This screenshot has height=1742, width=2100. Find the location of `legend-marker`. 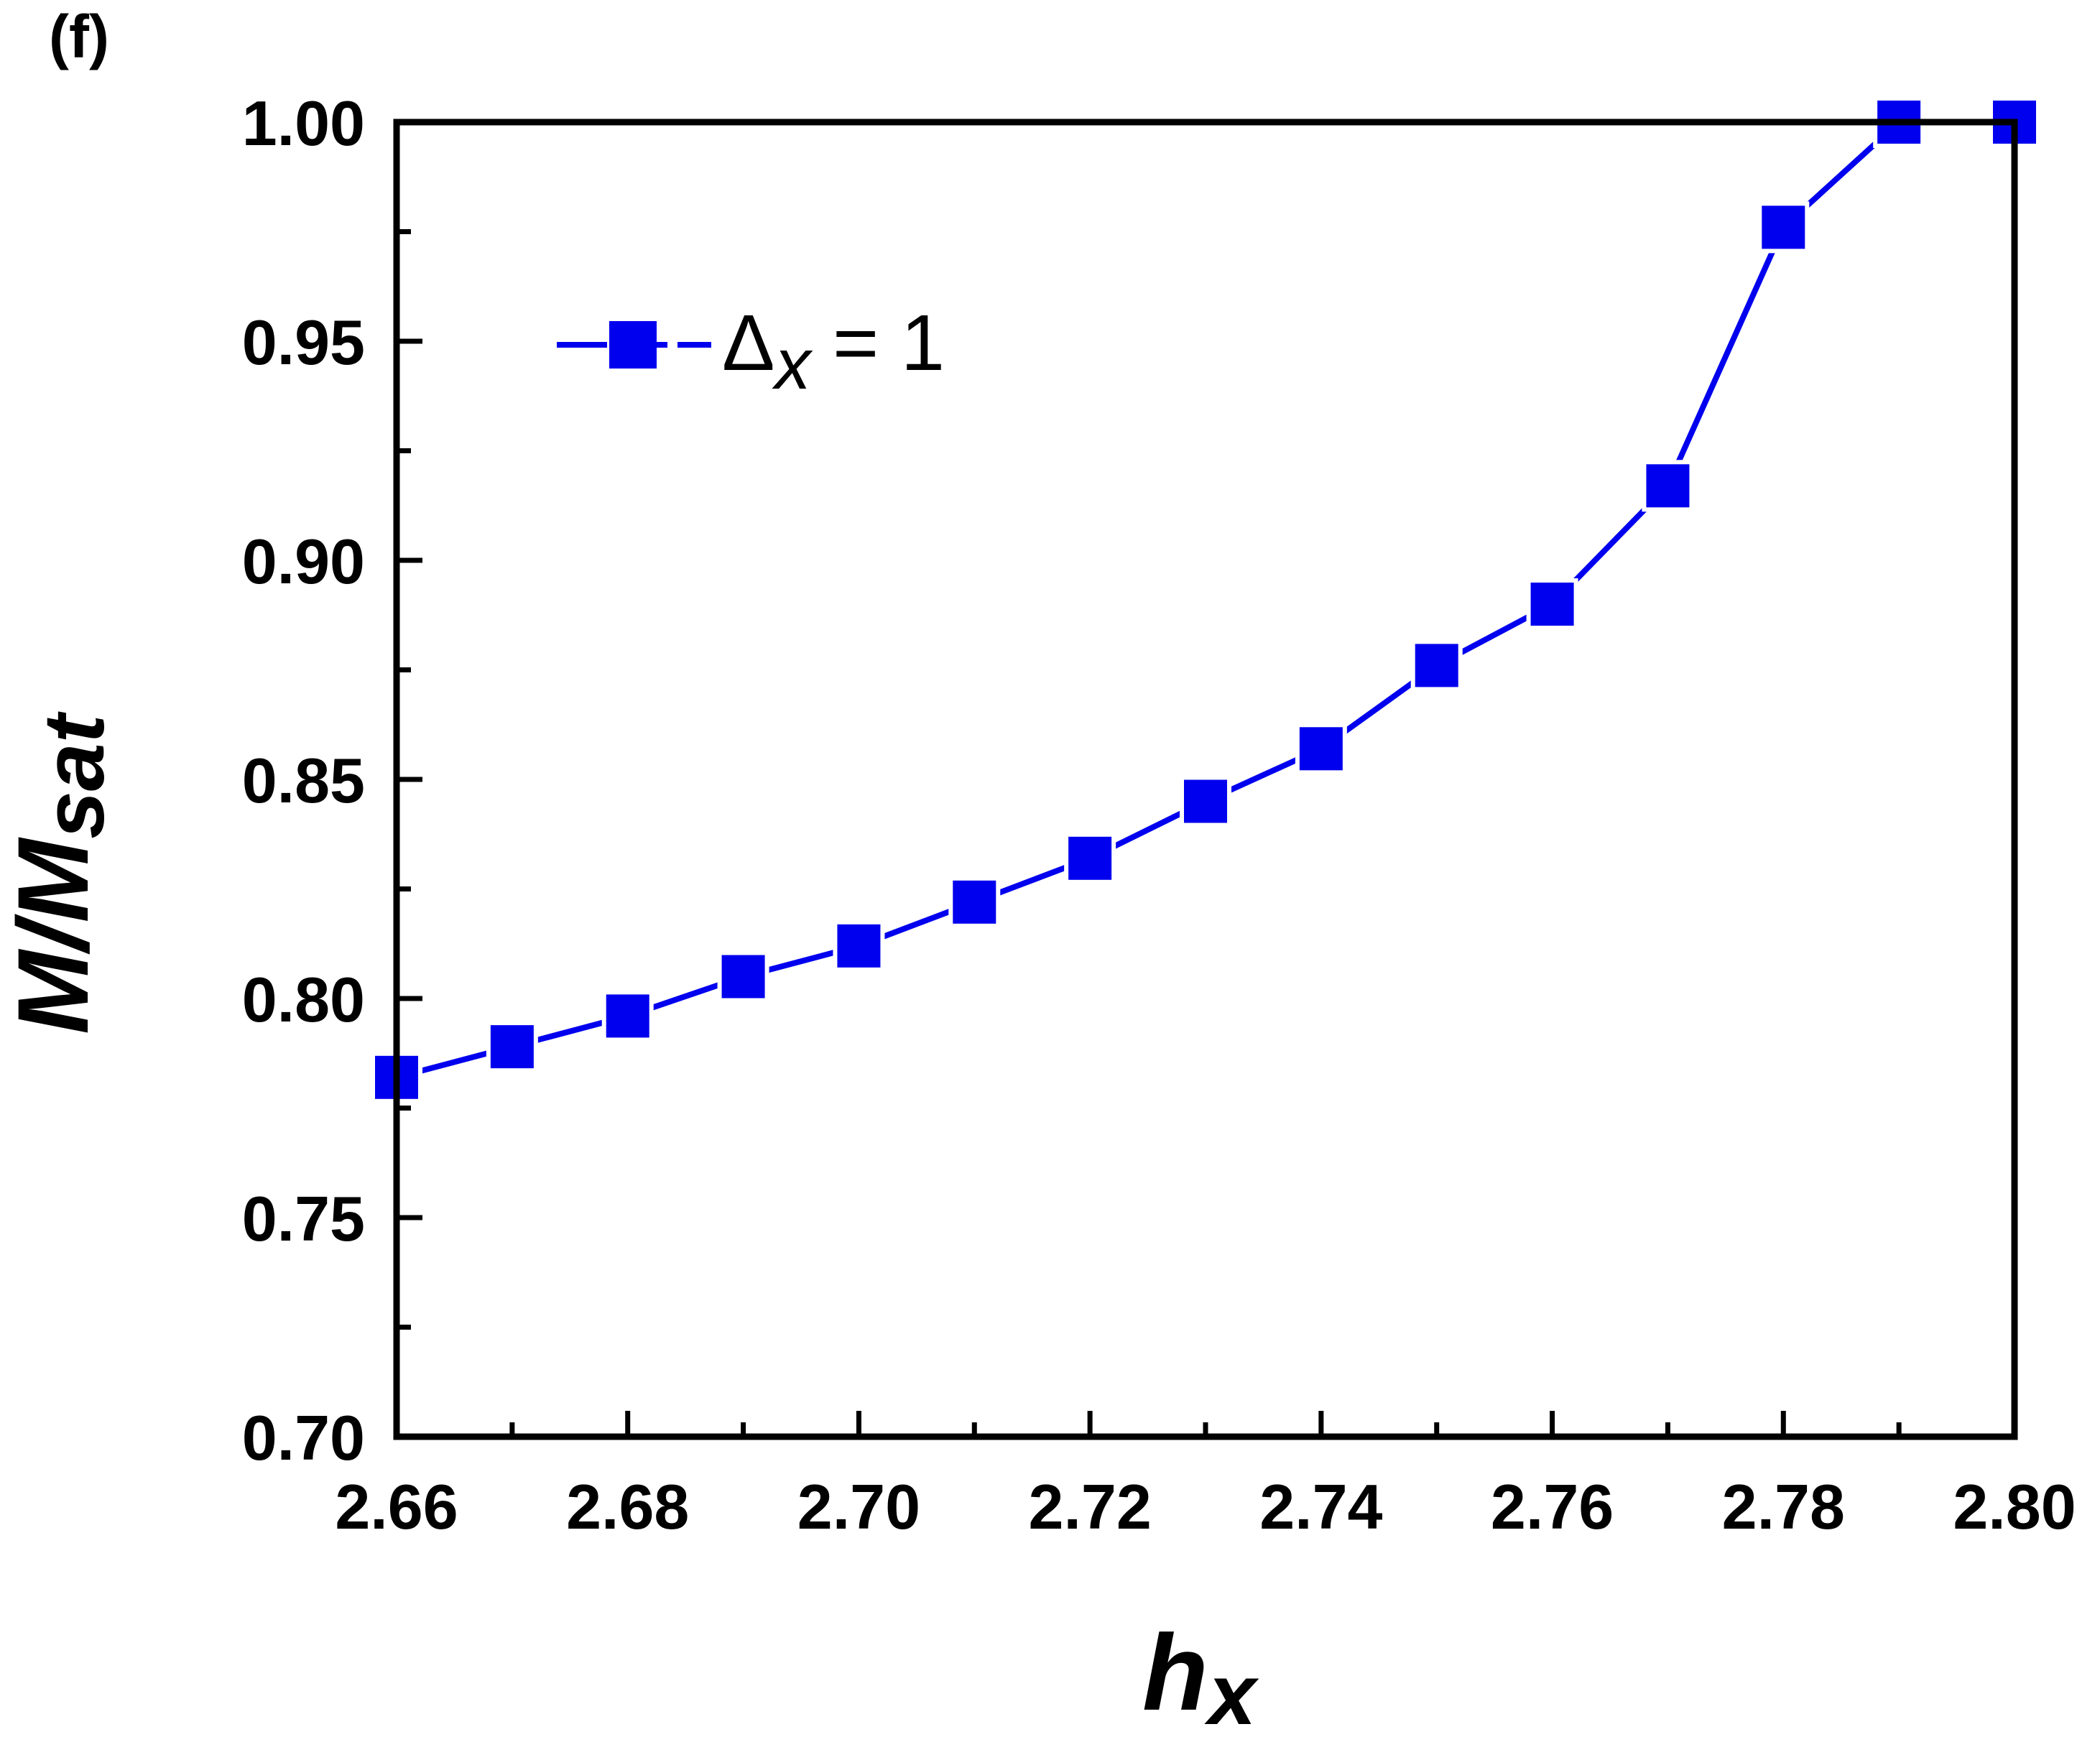

legend-marker is located at coordinates (633, 345).